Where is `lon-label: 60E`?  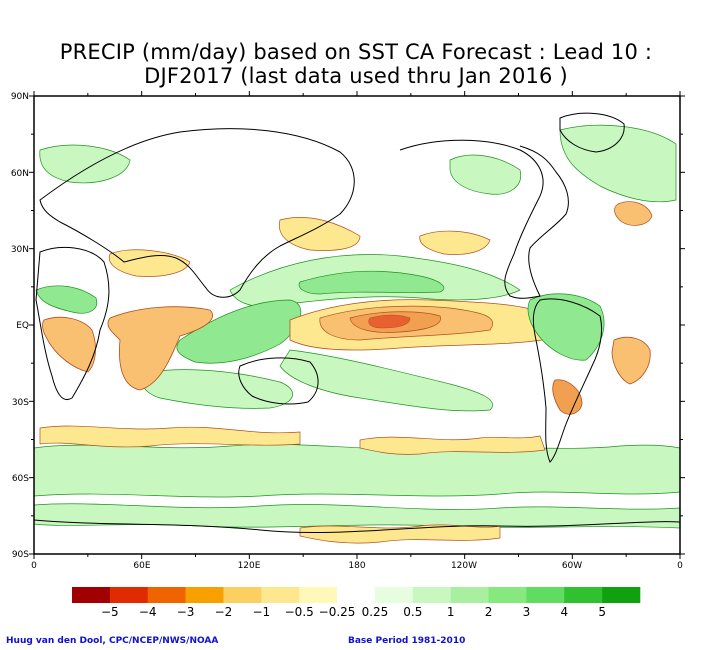
lon-label: 60E is located at coordinates (141, 566).